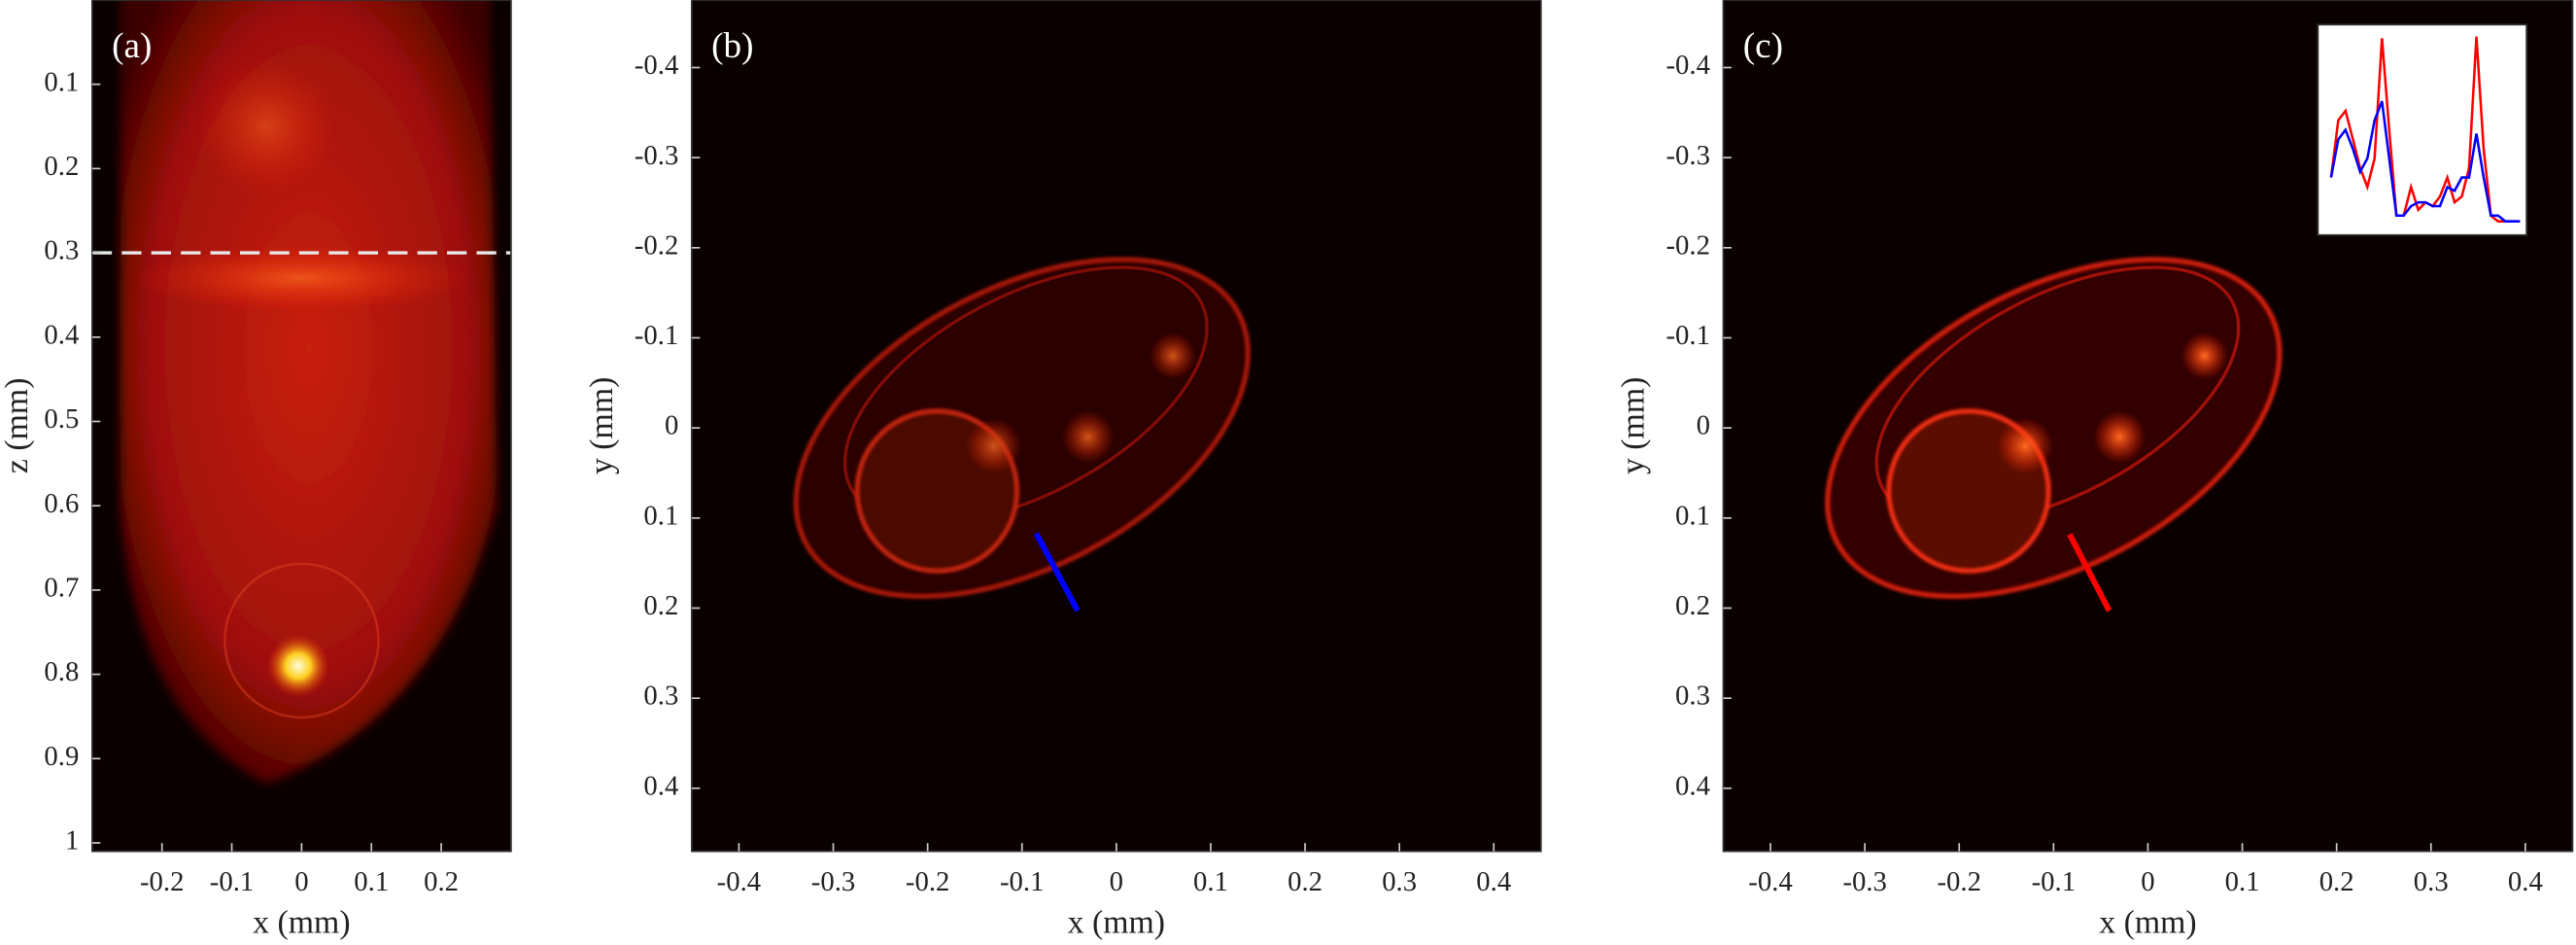 The width and height of the screenshot is (2576, 945). Describe the element at coordinates (61, 756) in the screenshot. I see `y-tick-label: 0.9` at that location.